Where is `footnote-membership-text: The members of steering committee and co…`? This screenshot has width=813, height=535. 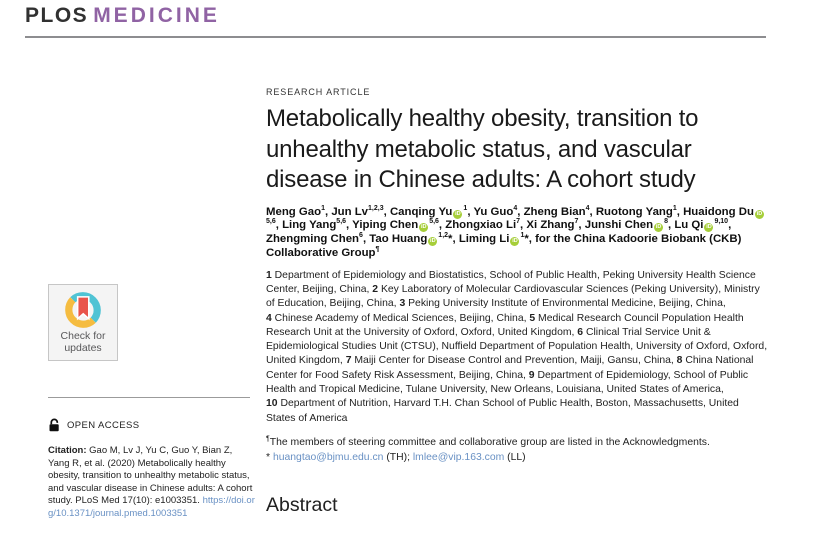
footnote-membership-text: The members of steering committee and co… is located at coordinates (489, 442).